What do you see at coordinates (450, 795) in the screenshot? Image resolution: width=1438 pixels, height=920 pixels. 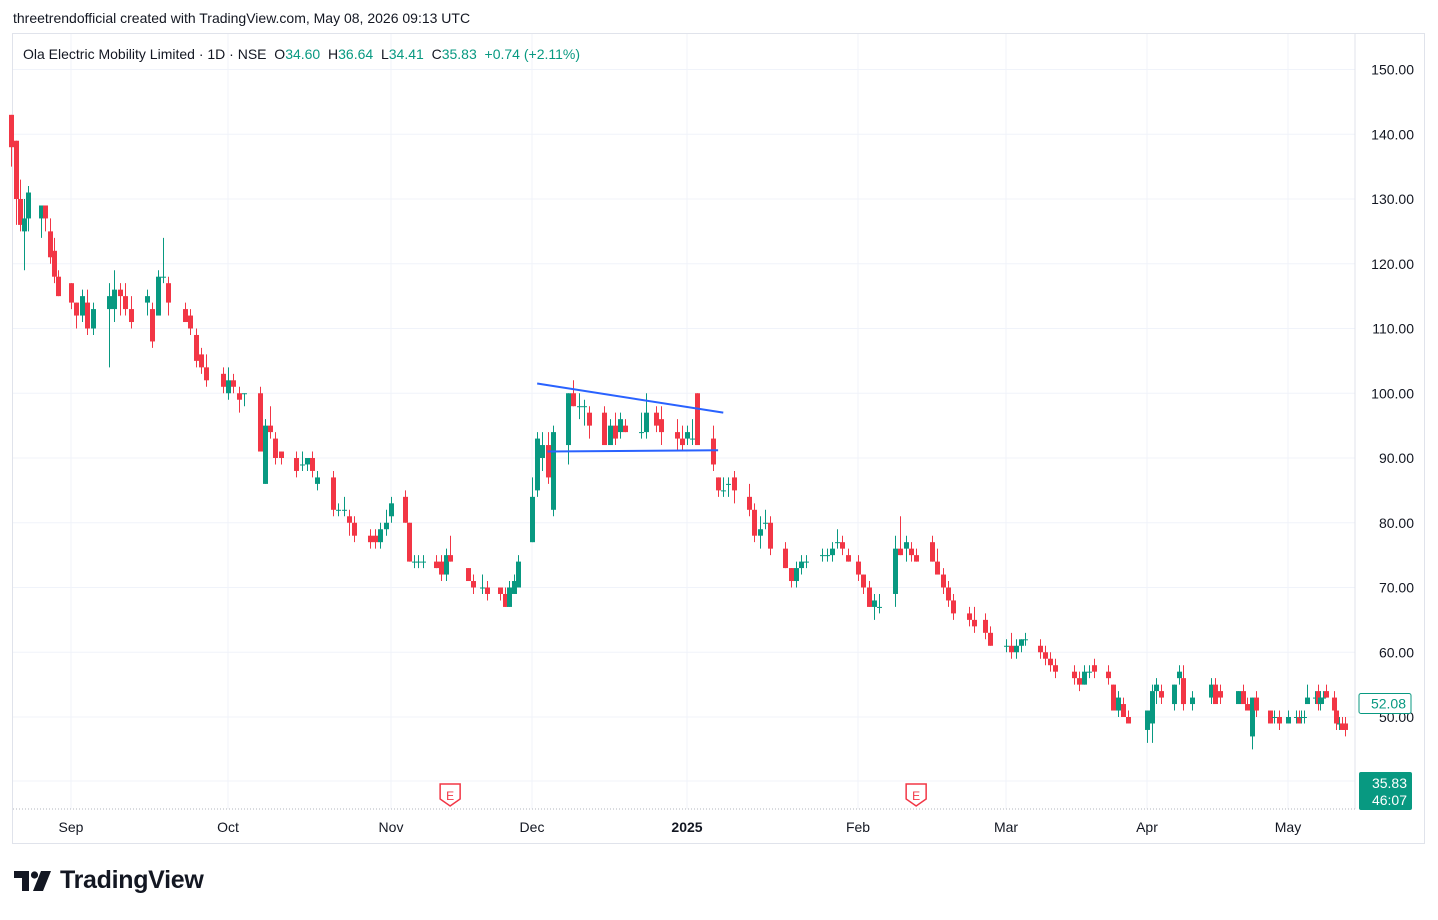 I see `earnings-marker-icon: E` at bounding box center [450, 795].